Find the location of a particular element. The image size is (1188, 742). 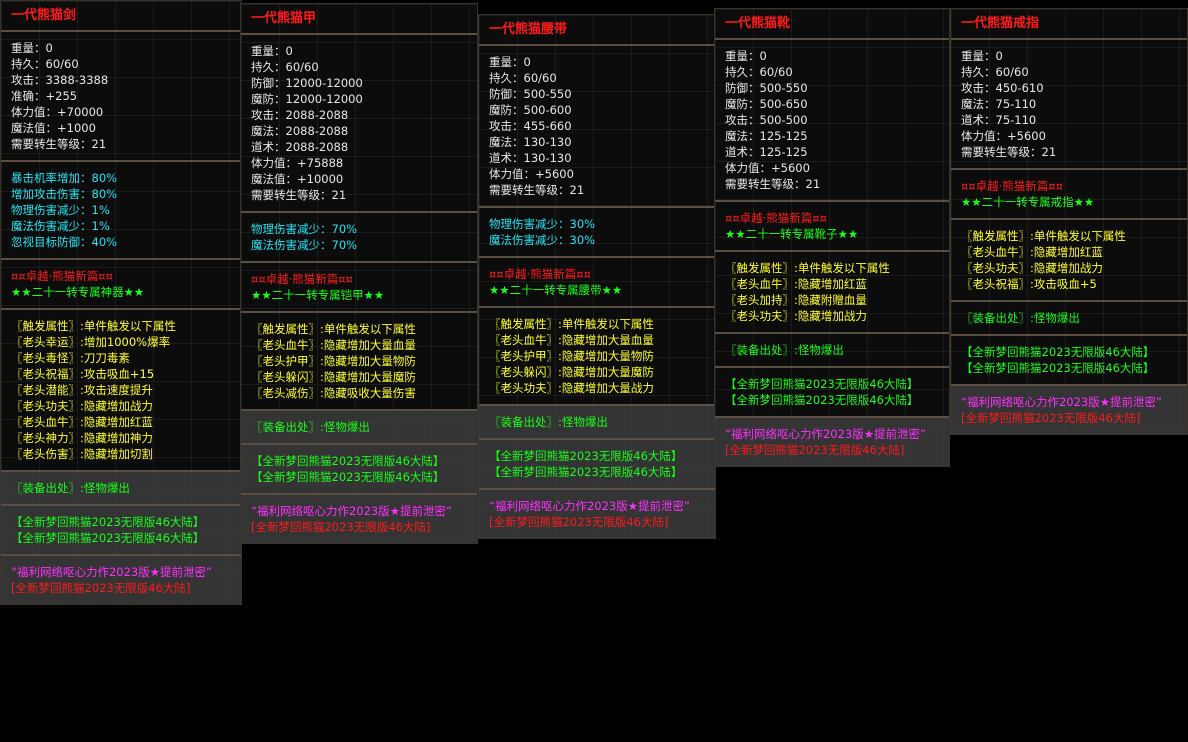

tooltip-line: 〖老头祝福〗:攻击吸血+15 is located at coordinates (83, 374).